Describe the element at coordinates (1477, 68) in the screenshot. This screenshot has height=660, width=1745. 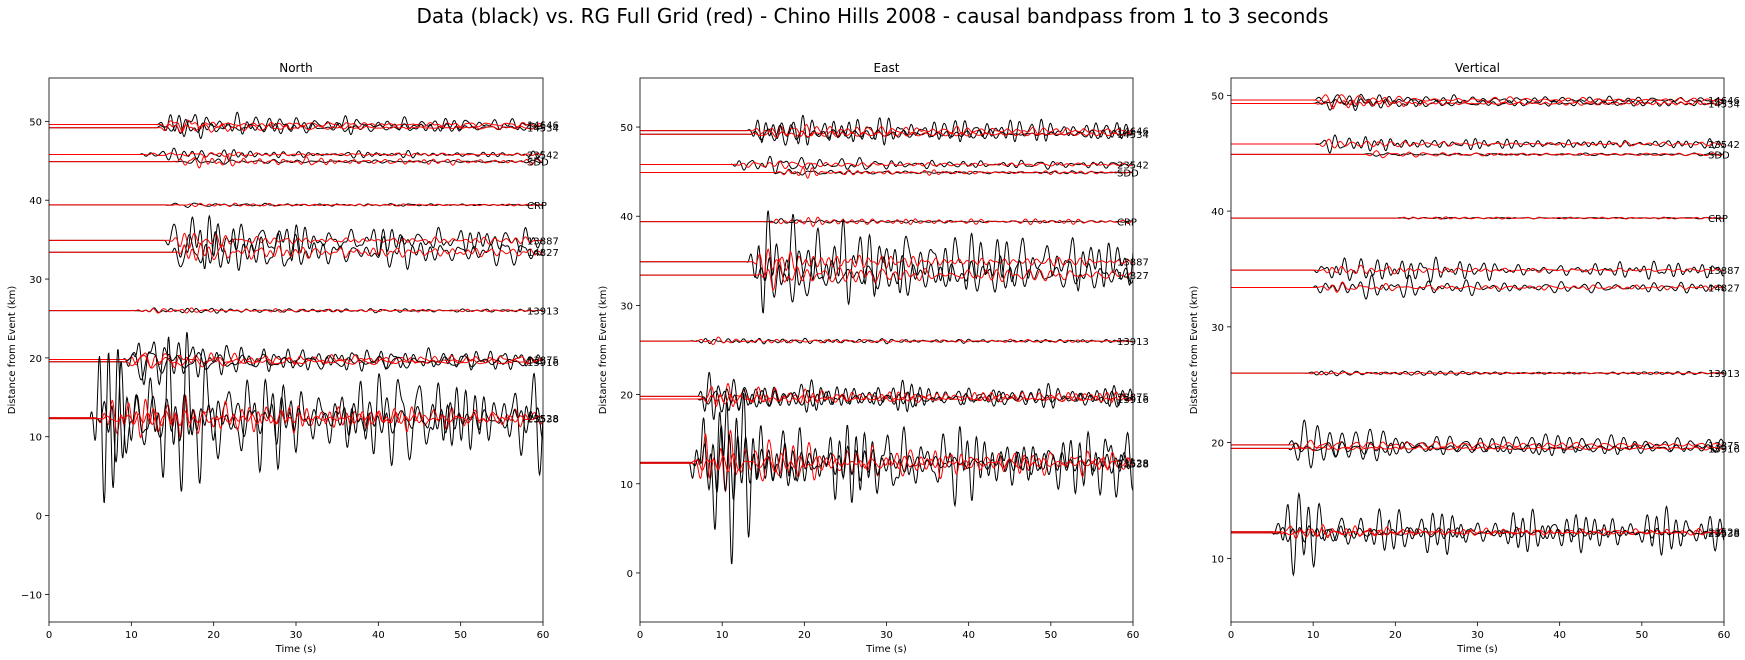
I see `panel-title: Vertical` at that location.